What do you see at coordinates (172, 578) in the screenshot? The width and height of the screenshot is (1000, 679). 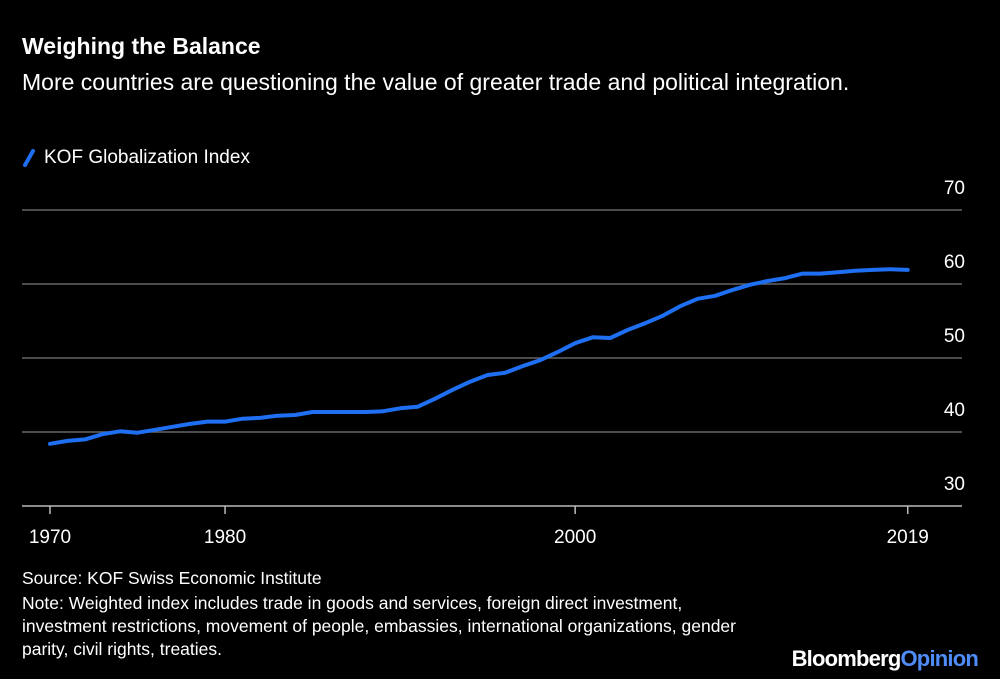 I see `source: Source: KOF Swiss Economic Institute` at bounding box center [172, 578].